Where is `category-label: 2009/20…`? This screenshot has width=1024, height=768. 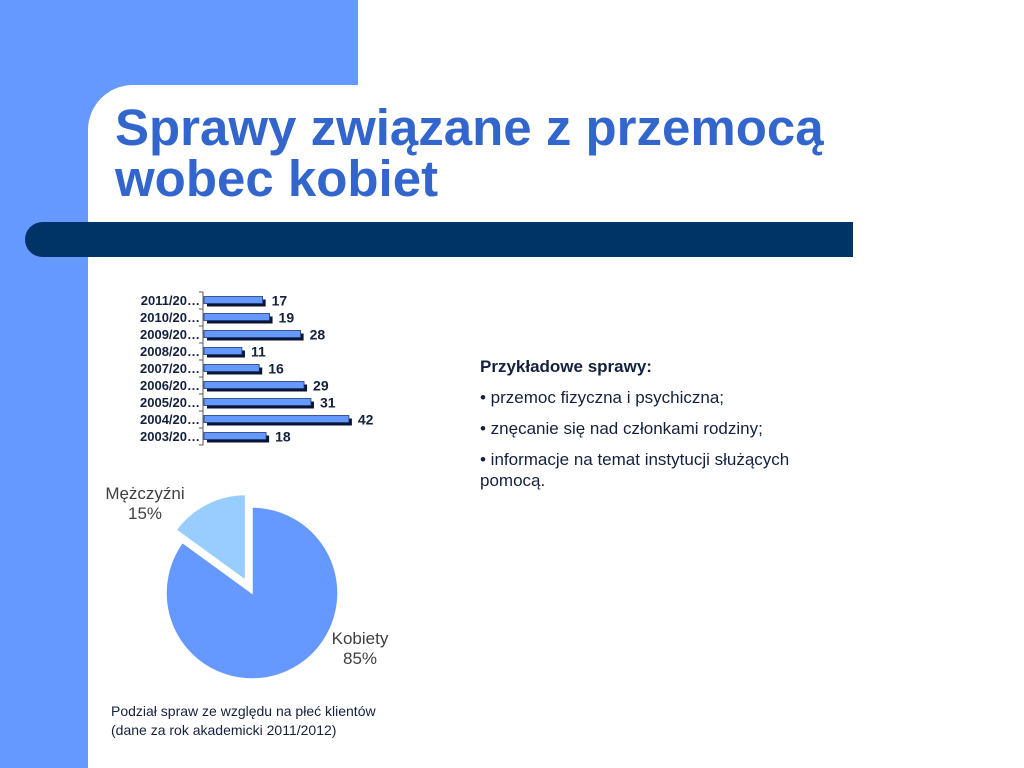
category-label: 2009/20… is located at coordinates (170, 334).